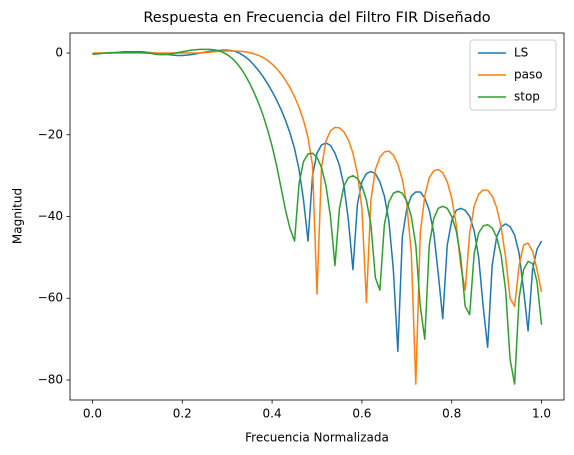 Image resolution: width=574 pixels, height=455 pixels. Describe the element at coordinates (451, 414) in the screenshot. I see `x-tick-label: 0.8` at that location.